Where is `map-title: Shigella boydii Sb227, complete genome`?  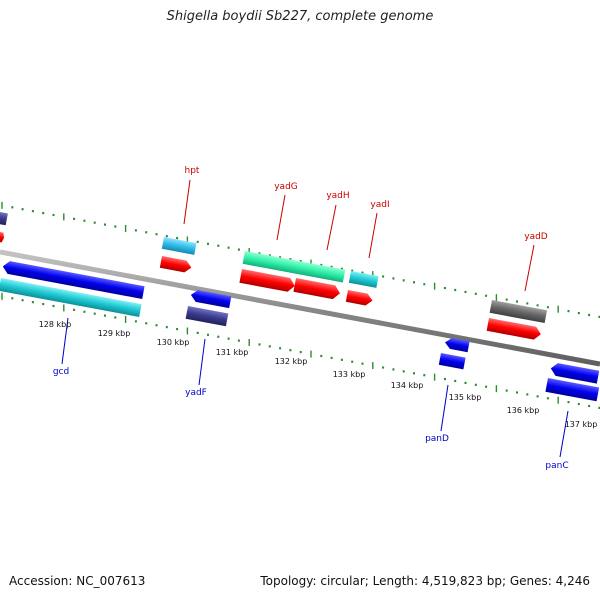 map-title: Shigella boydii Sb227, complete genome is located at coordinates (300, 16).